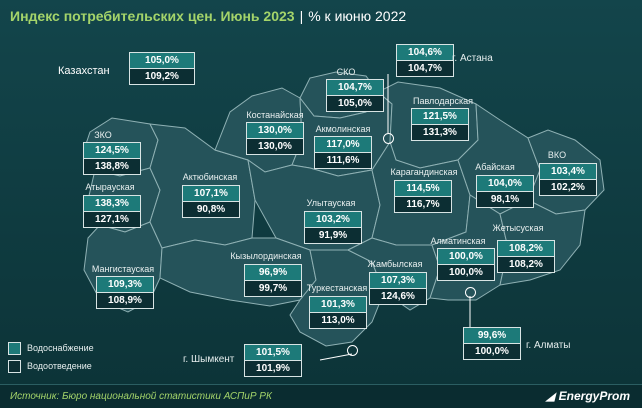 Image resolution: width=642 pixels, height=408 pixels. What do you see at coordinates (492, 351) in the screenshot?
I see `almaty-city-disposal: 100,0%` at bounding box center [492, 351].